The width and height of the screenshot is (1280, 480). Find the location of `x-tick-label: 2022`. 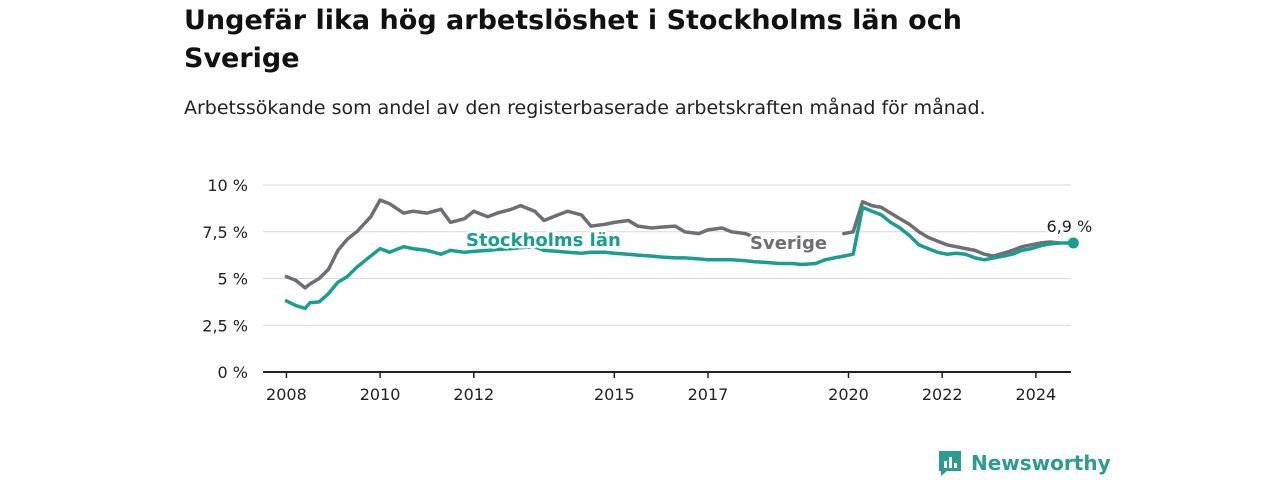

x-tick-label: 2022 is located at coordinates (942, 394).